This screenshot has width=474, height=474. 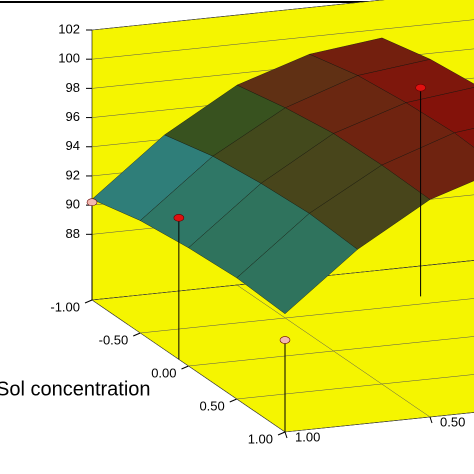 What do you see at coordinates (69, 28) in the screenshot?
I see `z-tick-label: 102` at bounding box center [69, 28].